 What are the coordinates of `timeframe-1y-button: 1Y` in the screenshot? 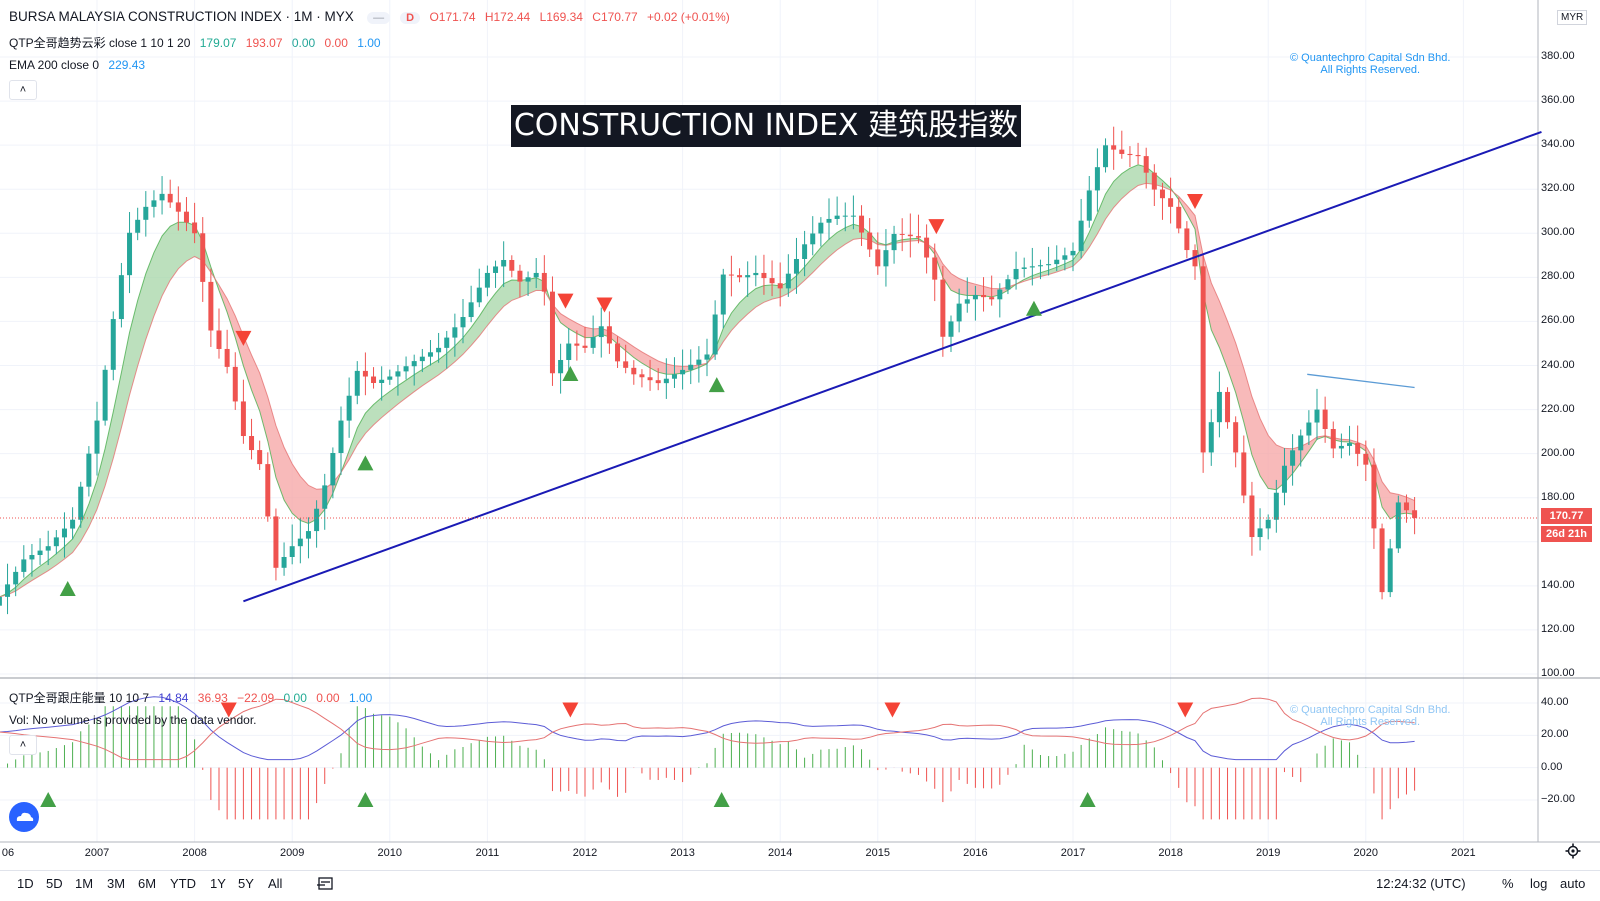 It's located at (218, 883).